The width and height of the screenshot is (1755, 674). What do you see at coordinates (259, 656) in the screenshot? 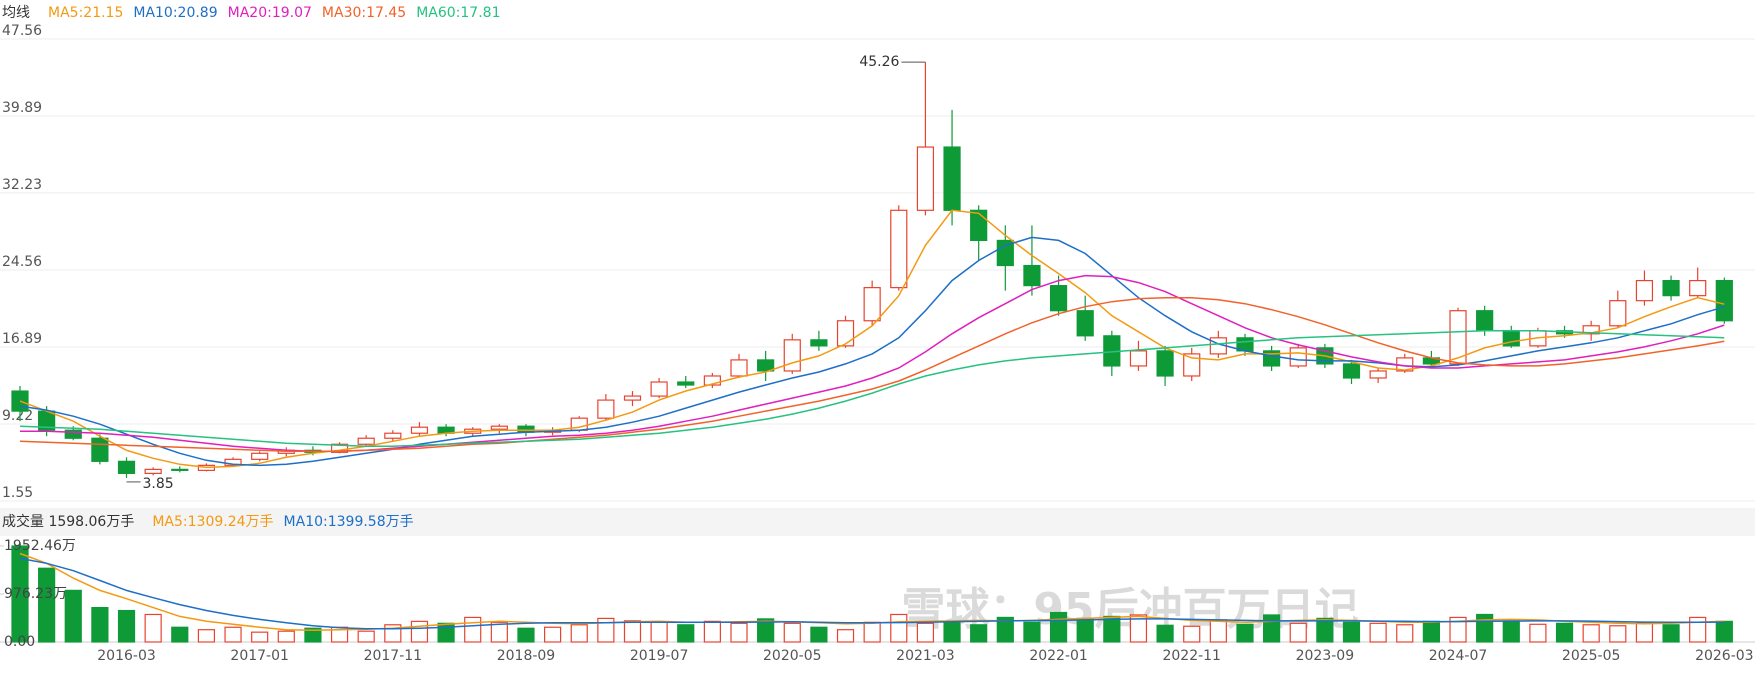
I see `x-tick-label: 2017-01` at bounding box center [259, 656].